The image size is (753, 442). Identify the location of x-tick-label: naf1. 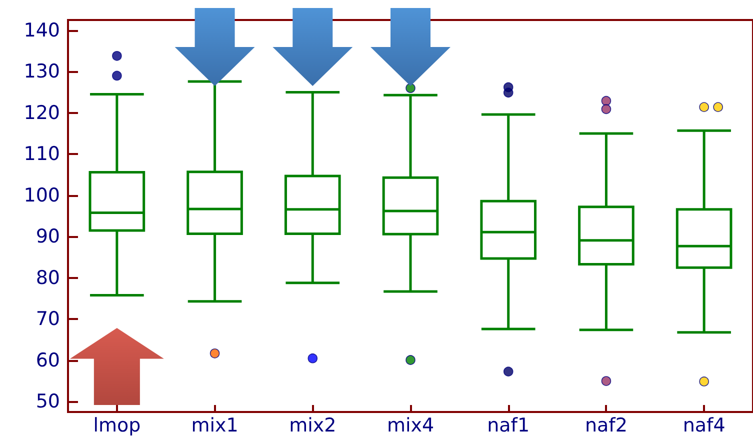
(508, 425).